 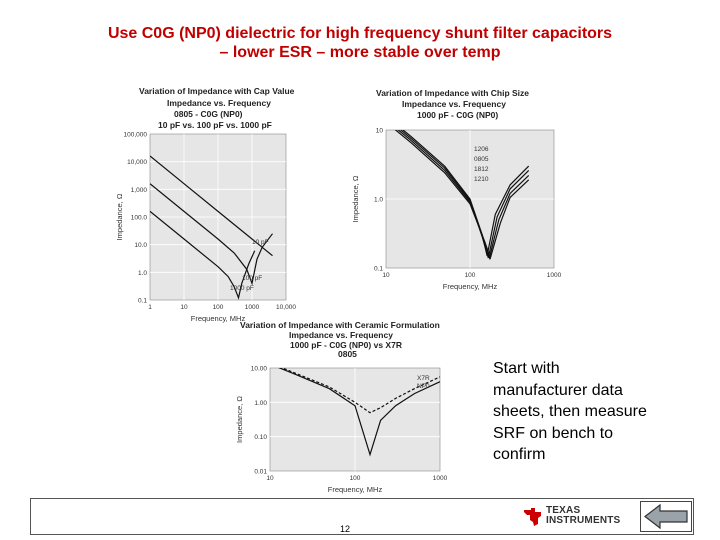 I want to click on series-line-x7r, so click(x=360, y=391).